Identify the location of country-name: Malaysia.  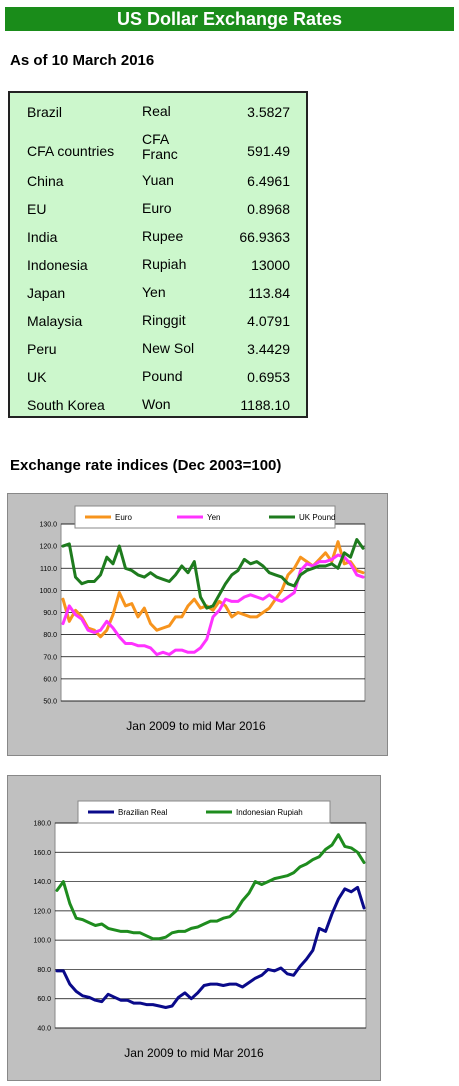
(55, 321).